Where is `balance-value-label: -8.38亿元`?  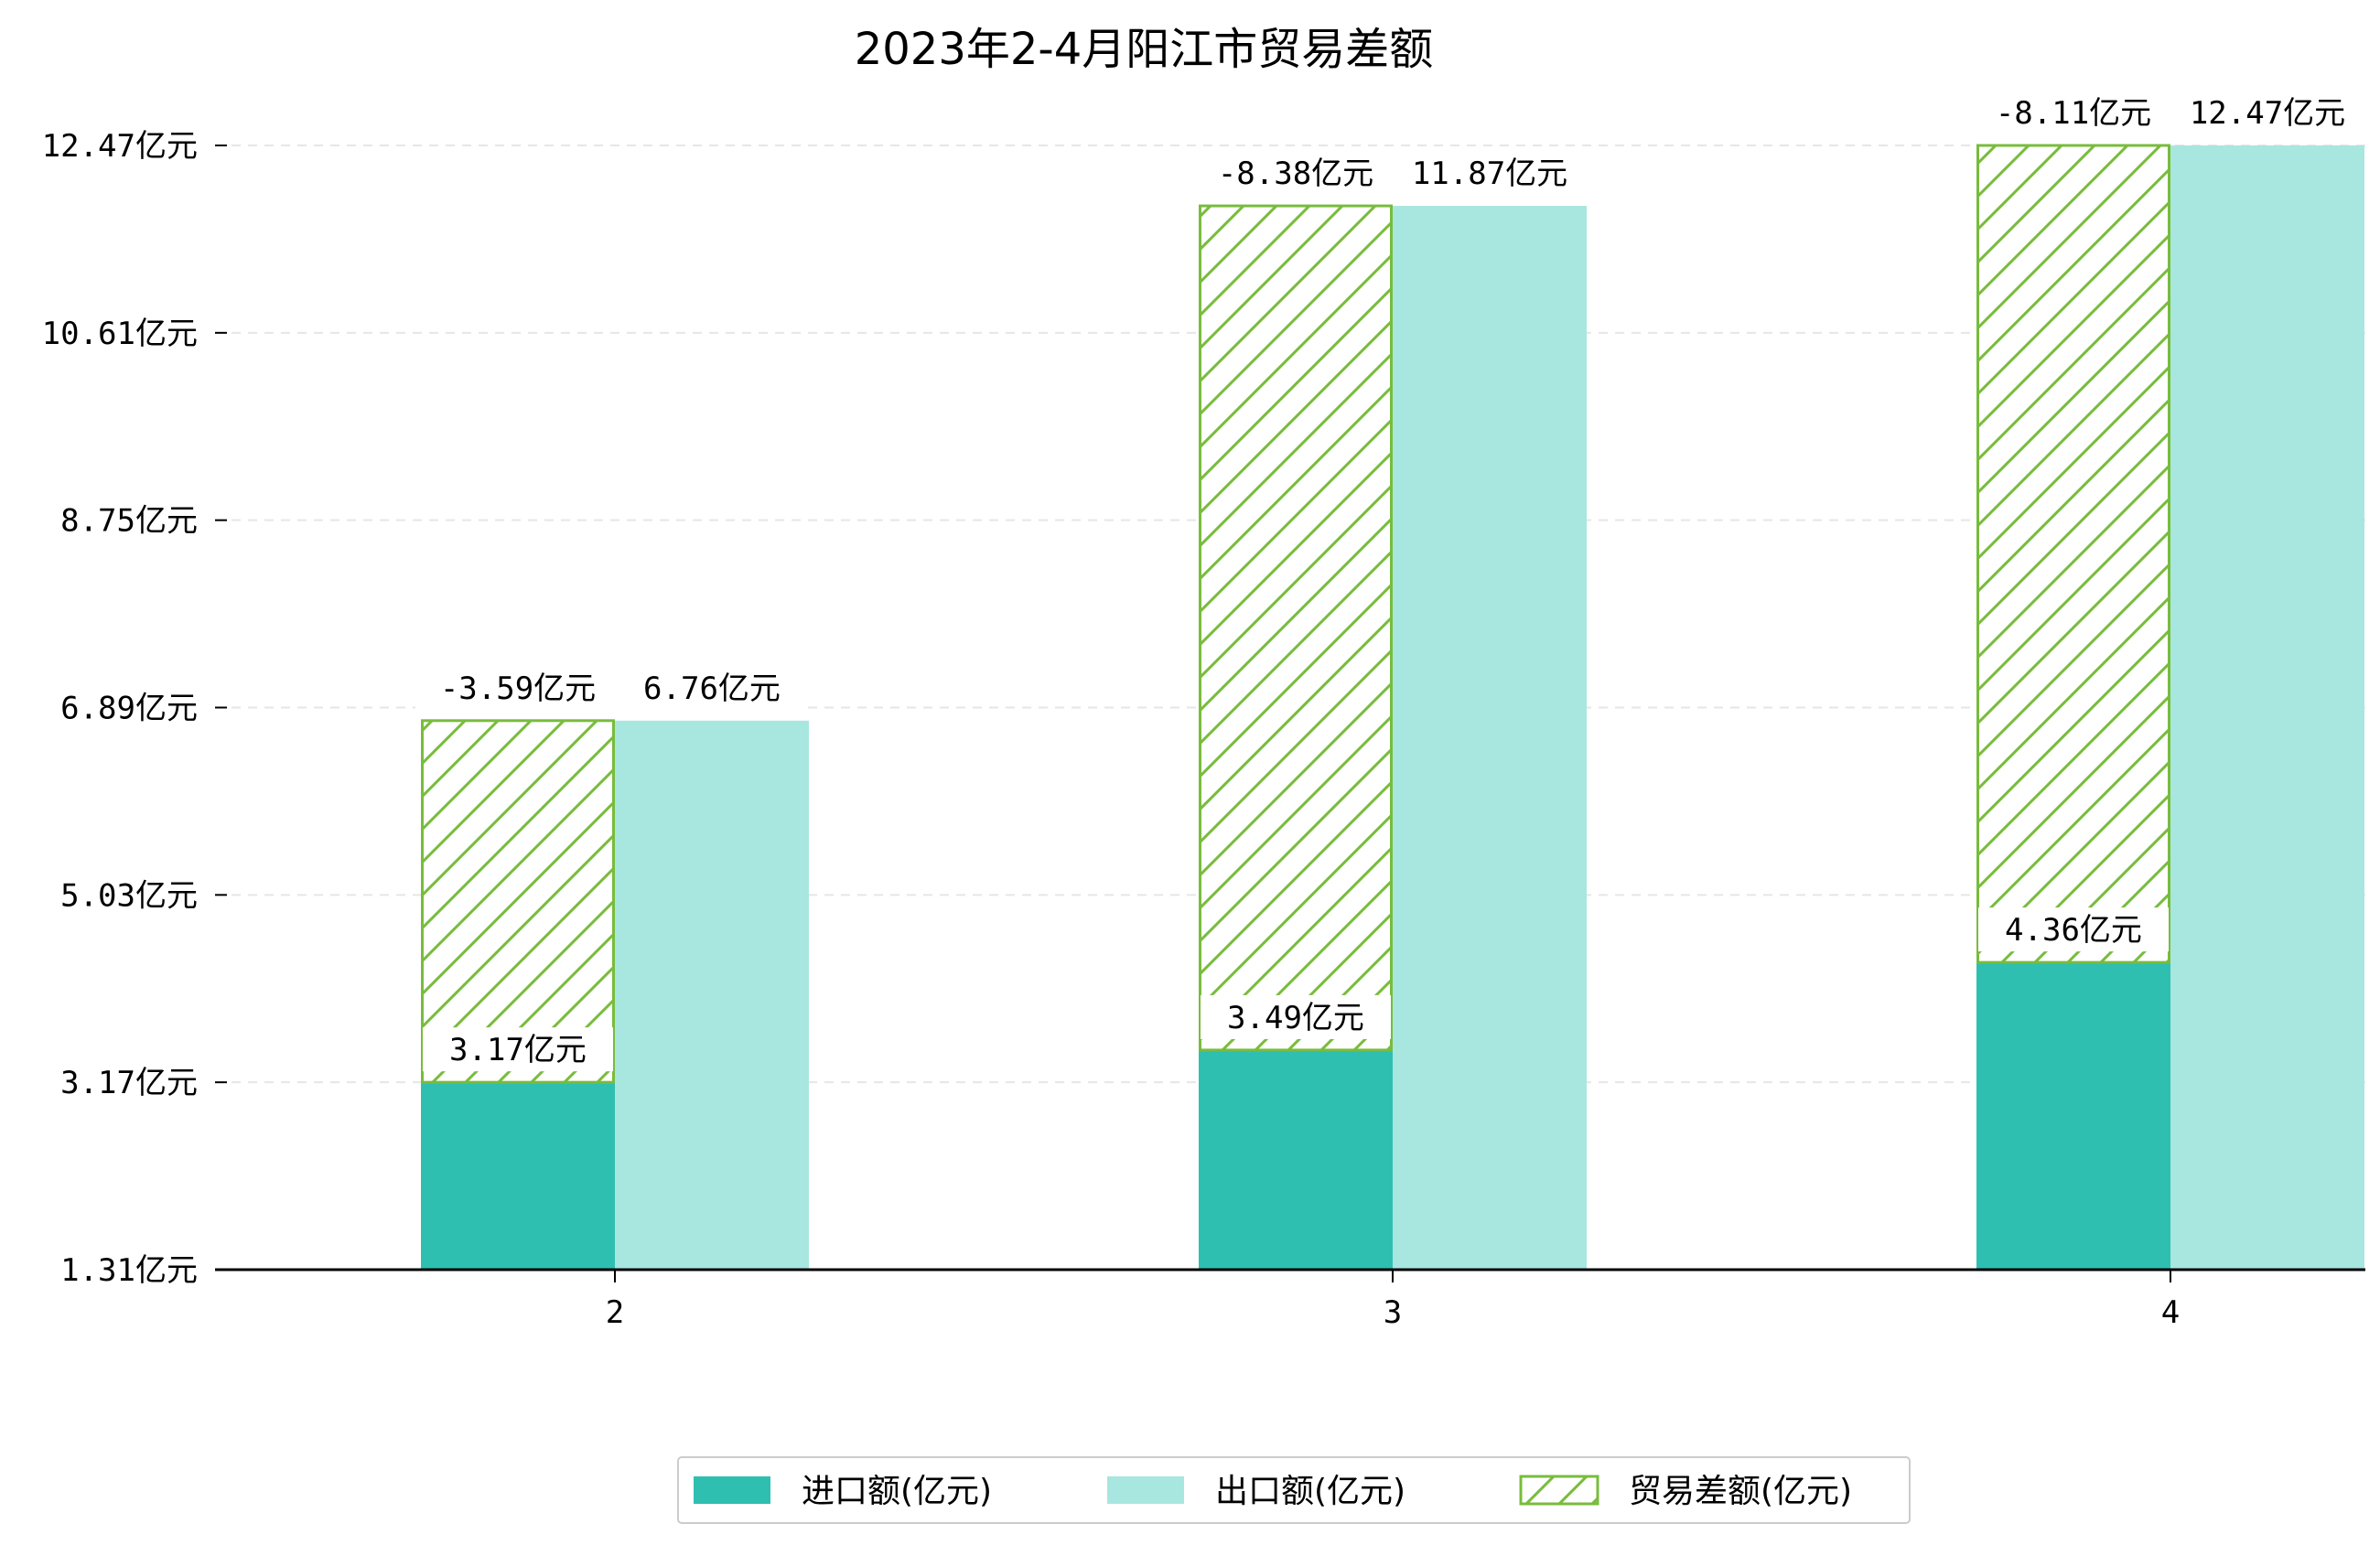 balance-value-label: -8.38亿元 is located at coordinates (1295, 174).